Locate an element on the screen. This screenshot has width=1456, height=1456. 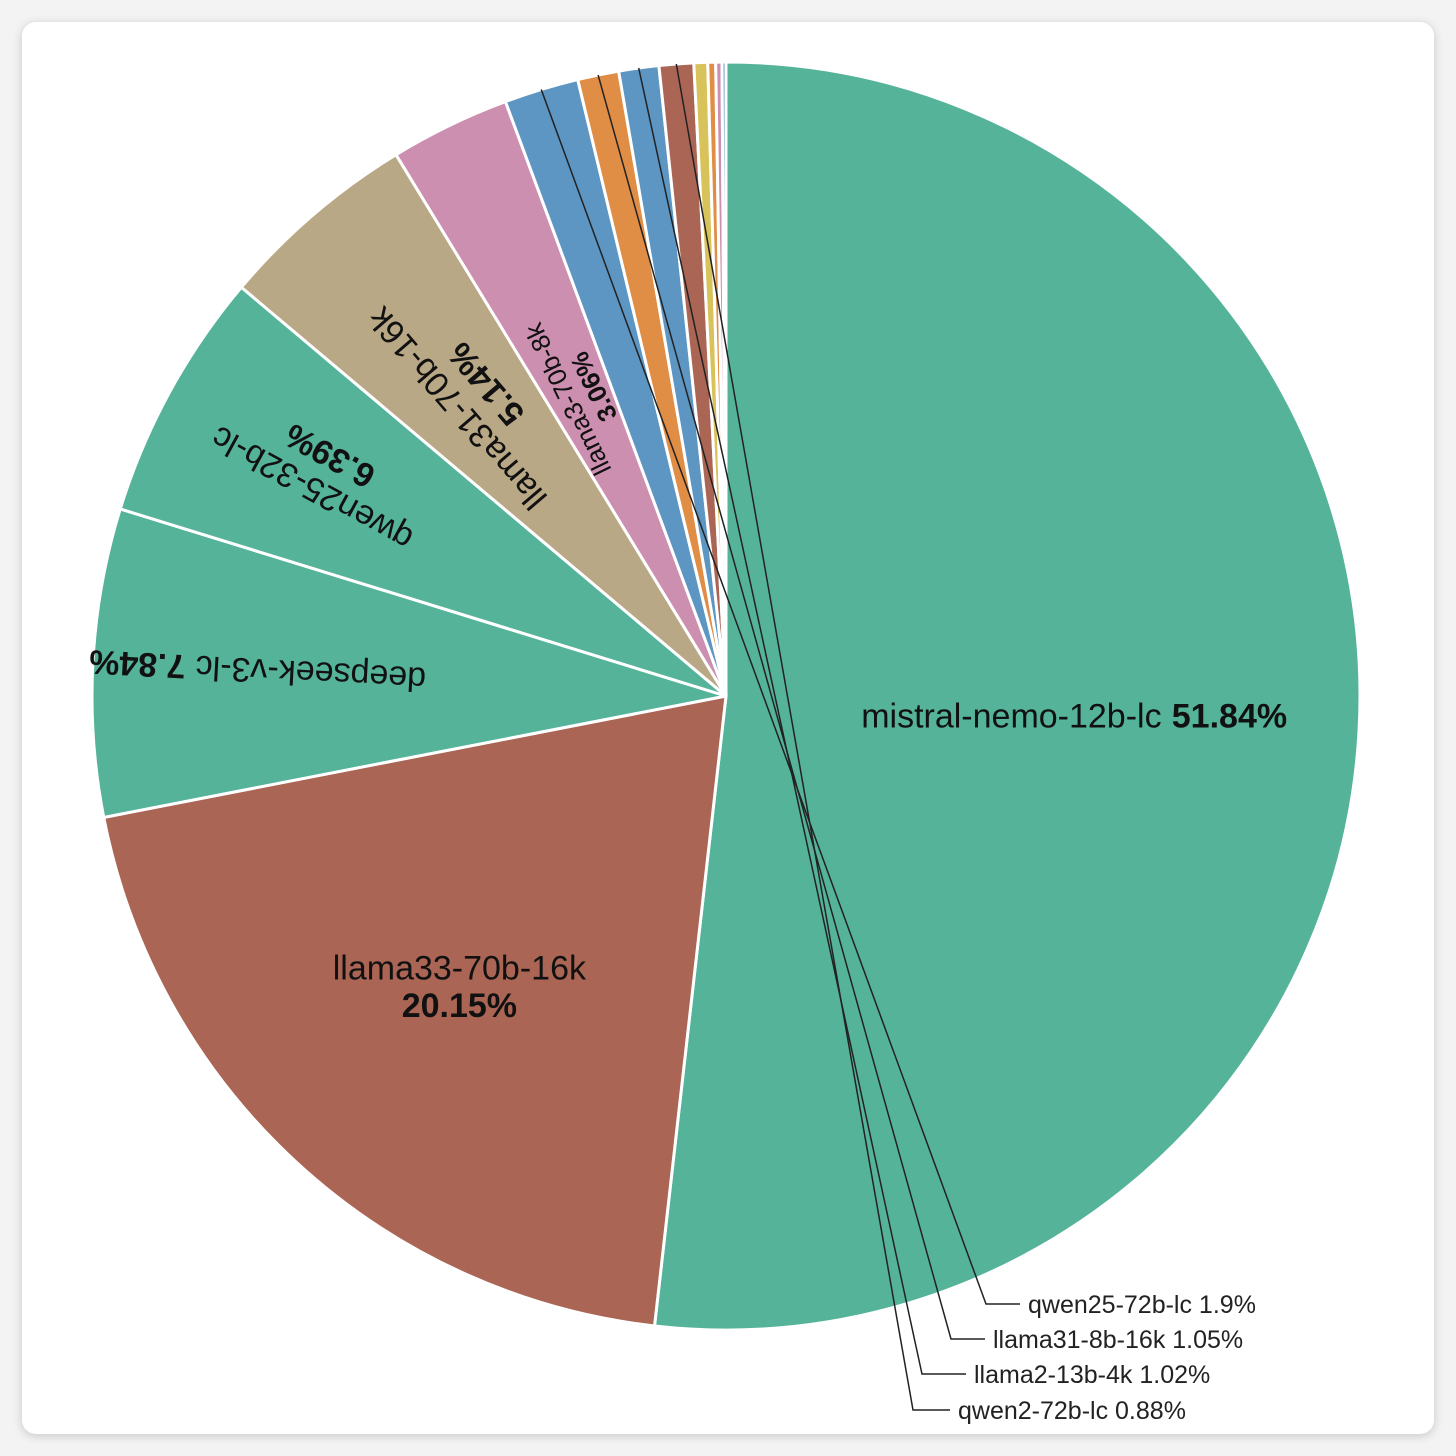
callout-label-llama2-13b-4k: llama2-13b-4k 1.02% is located at coordinates (1092, 1375).